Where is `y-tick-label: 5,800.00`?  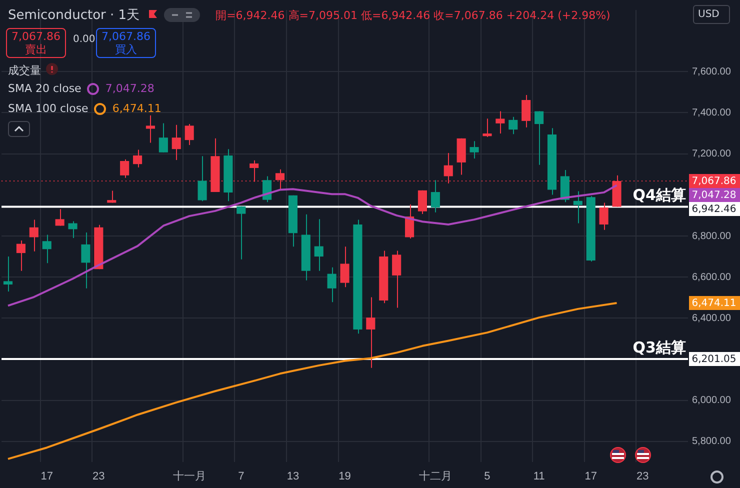 y-tick-label: 5,800.00 is located at coordinates (712, 442).